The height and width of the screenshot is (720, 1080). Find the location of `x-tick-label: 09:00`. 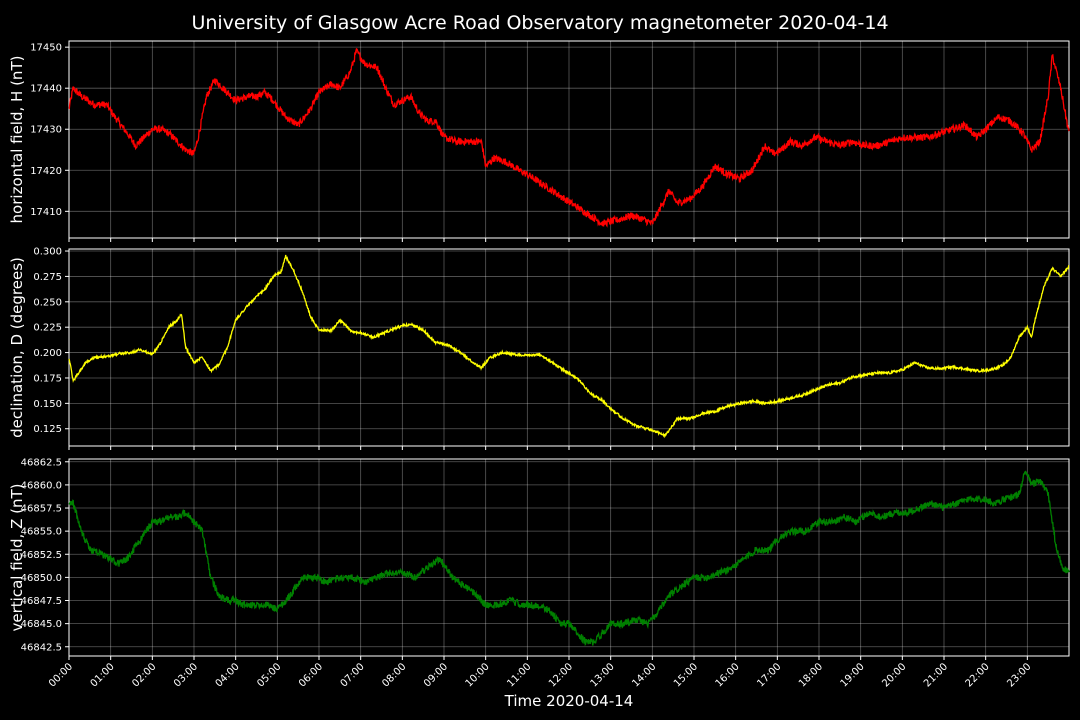

x-tick-label: 09:00 is located at coordinates (436, 675).